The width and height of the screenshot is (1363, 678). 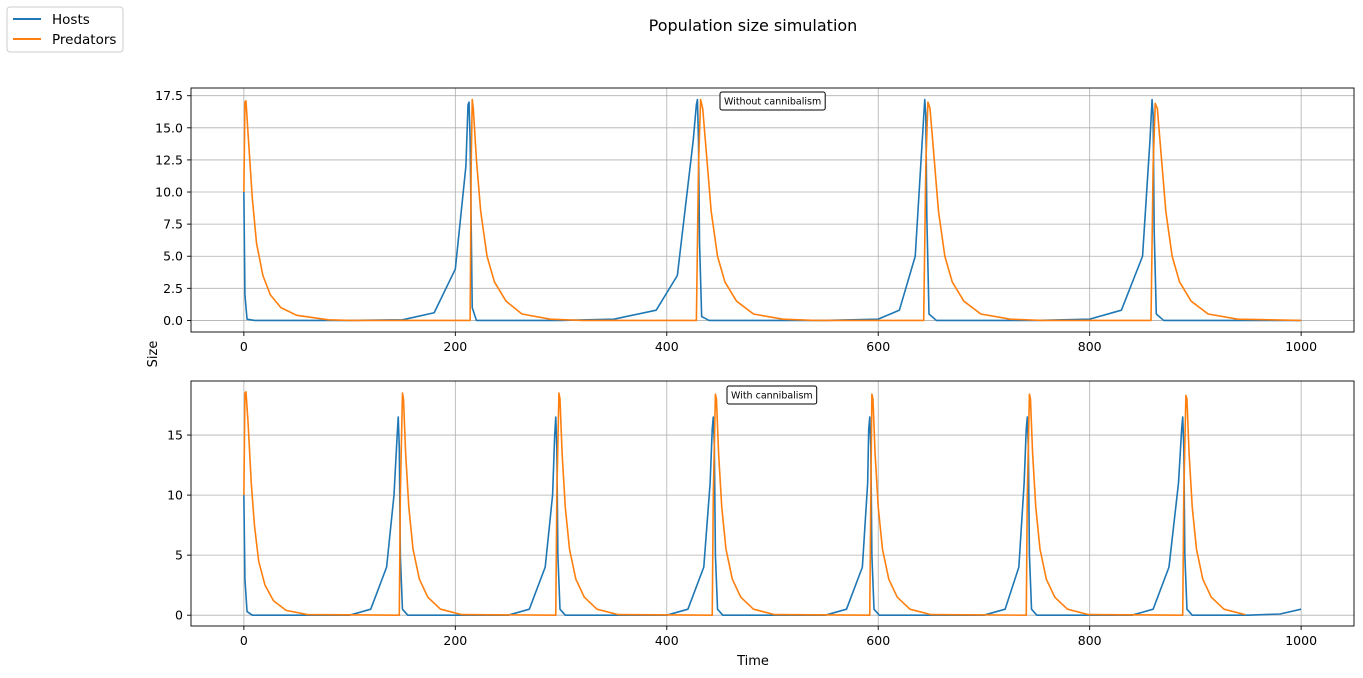 What do you see at coordinates (84, 40) in the screenshot?
I see `legend-label-predators: Predators` at bounding box center [84, 40].